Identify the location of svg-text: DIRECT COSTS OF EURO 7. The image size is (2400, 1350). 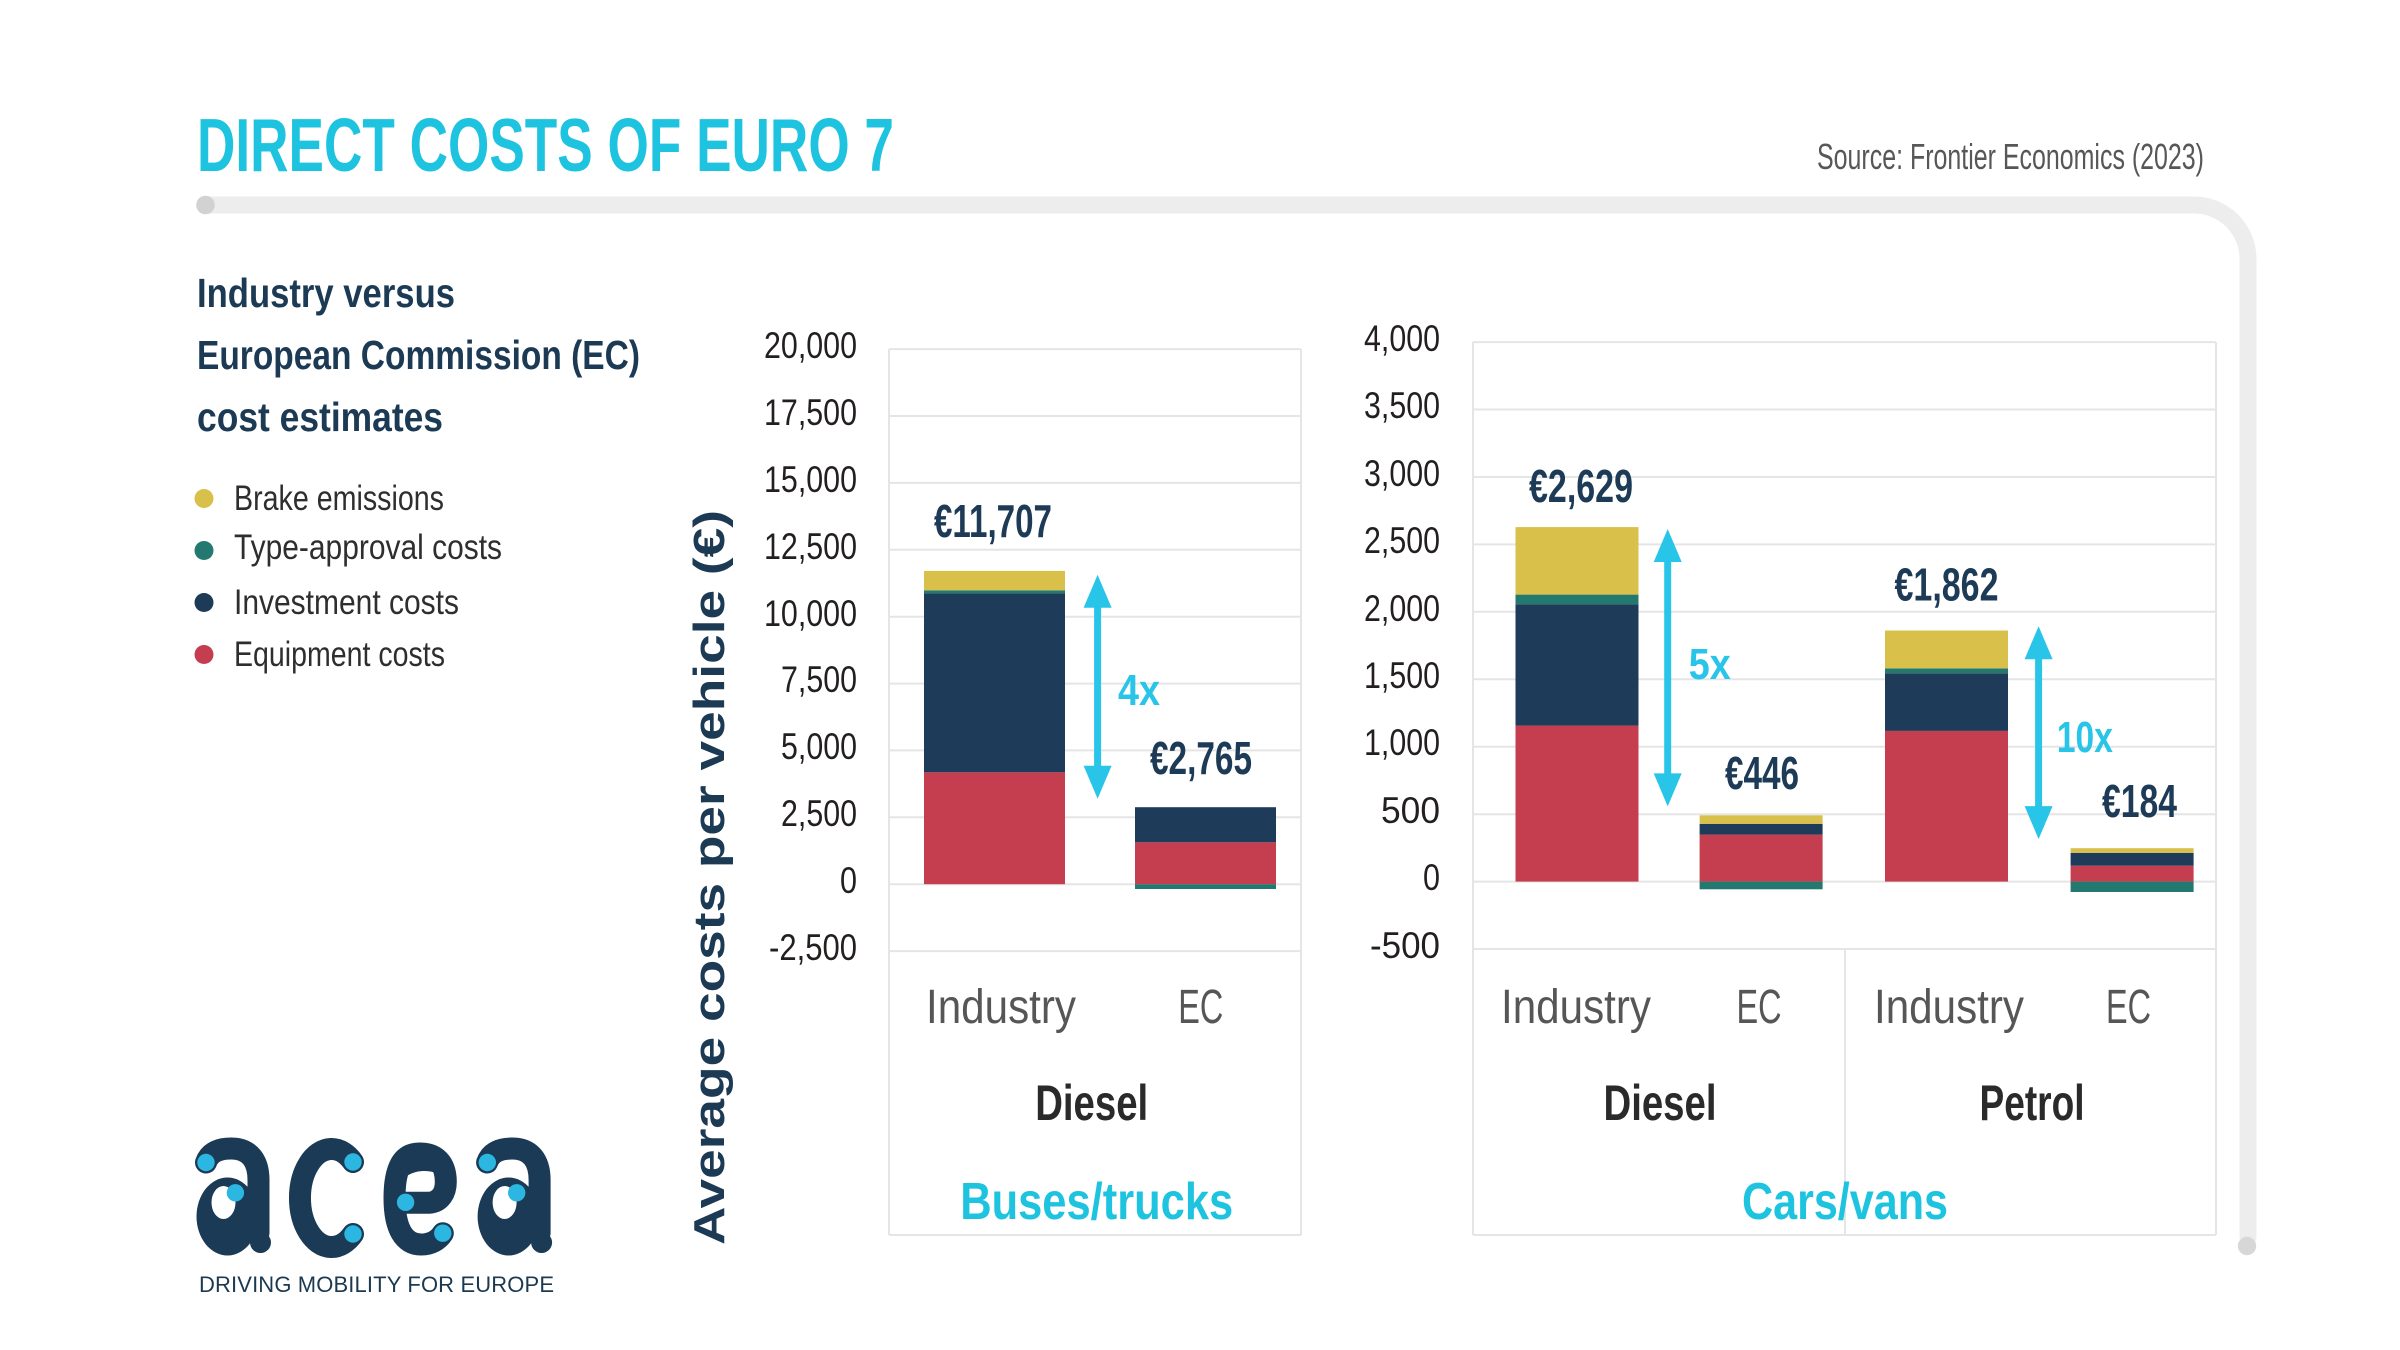
(545, 145).